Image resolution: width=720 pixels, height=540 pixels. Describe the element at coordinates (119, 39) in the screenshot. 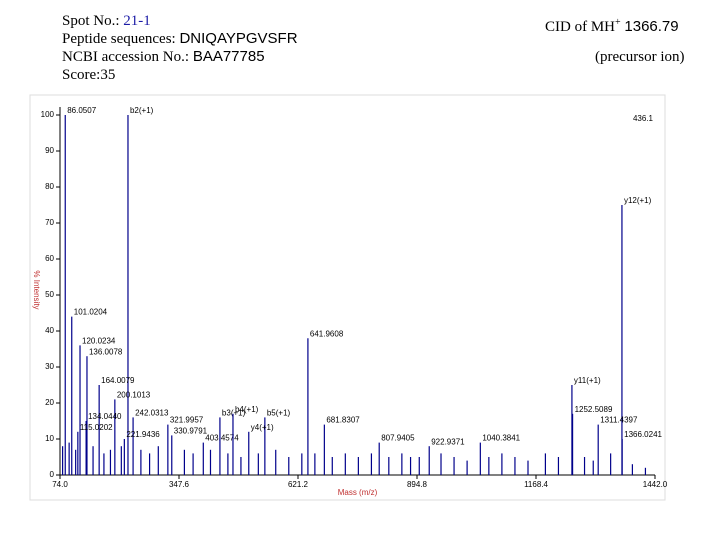

I see `peptide-label: Peptide sequences:` at that location.